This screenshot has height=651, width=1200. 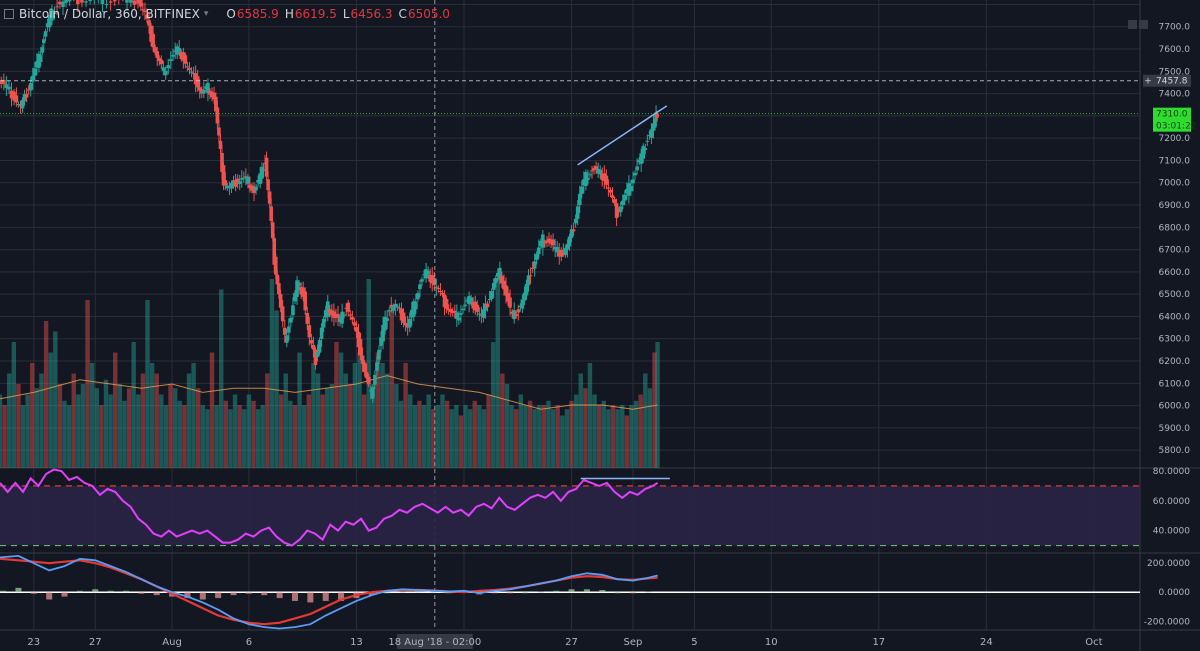 I want to click on symbol-title: Bitcoin / Dollar, 360, BITFINEX, so click(x=109, y=14).